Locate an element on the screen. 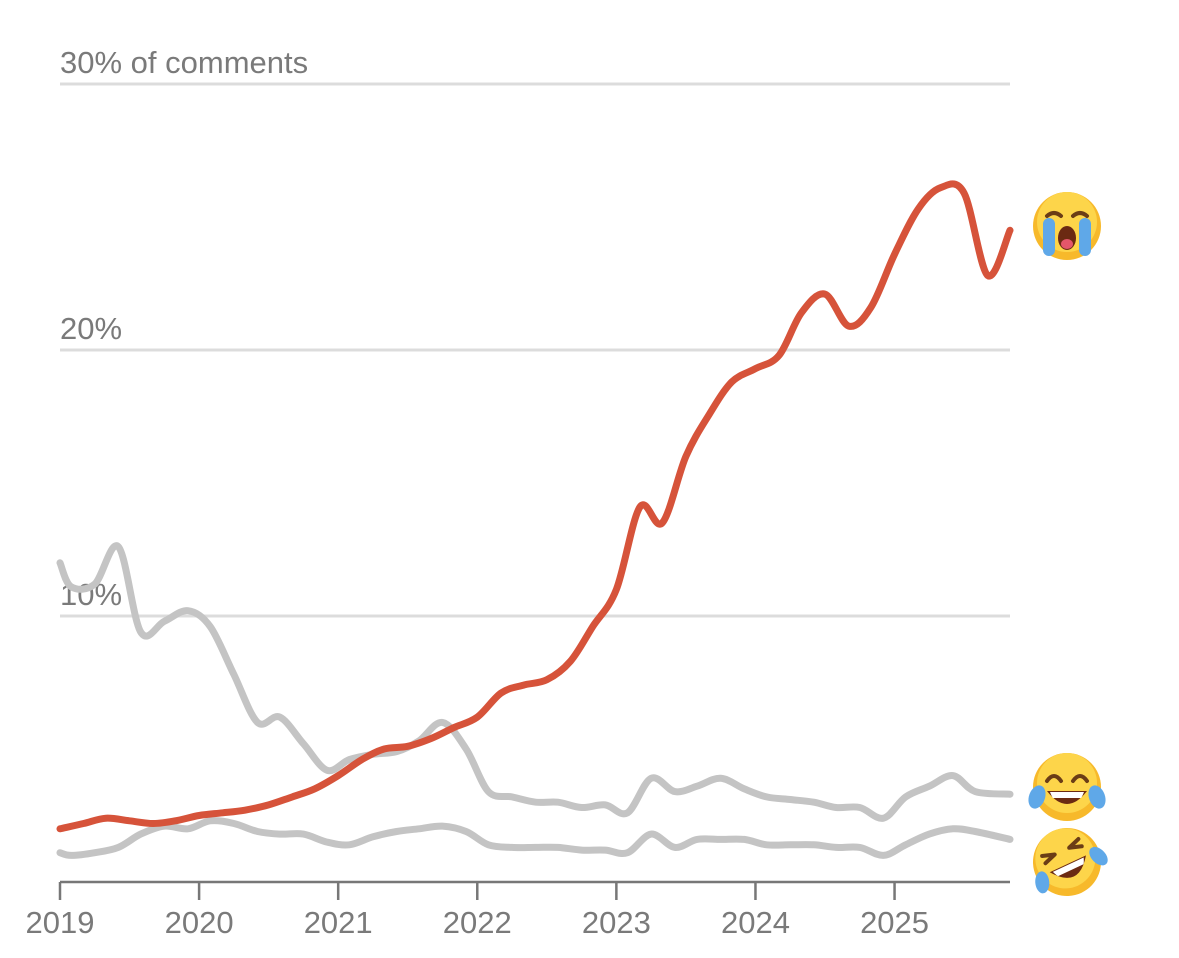 The height and width of the screenshot is (958, 1179). x-tick-label-2020: 2020 is located at coordinates (199, 922).